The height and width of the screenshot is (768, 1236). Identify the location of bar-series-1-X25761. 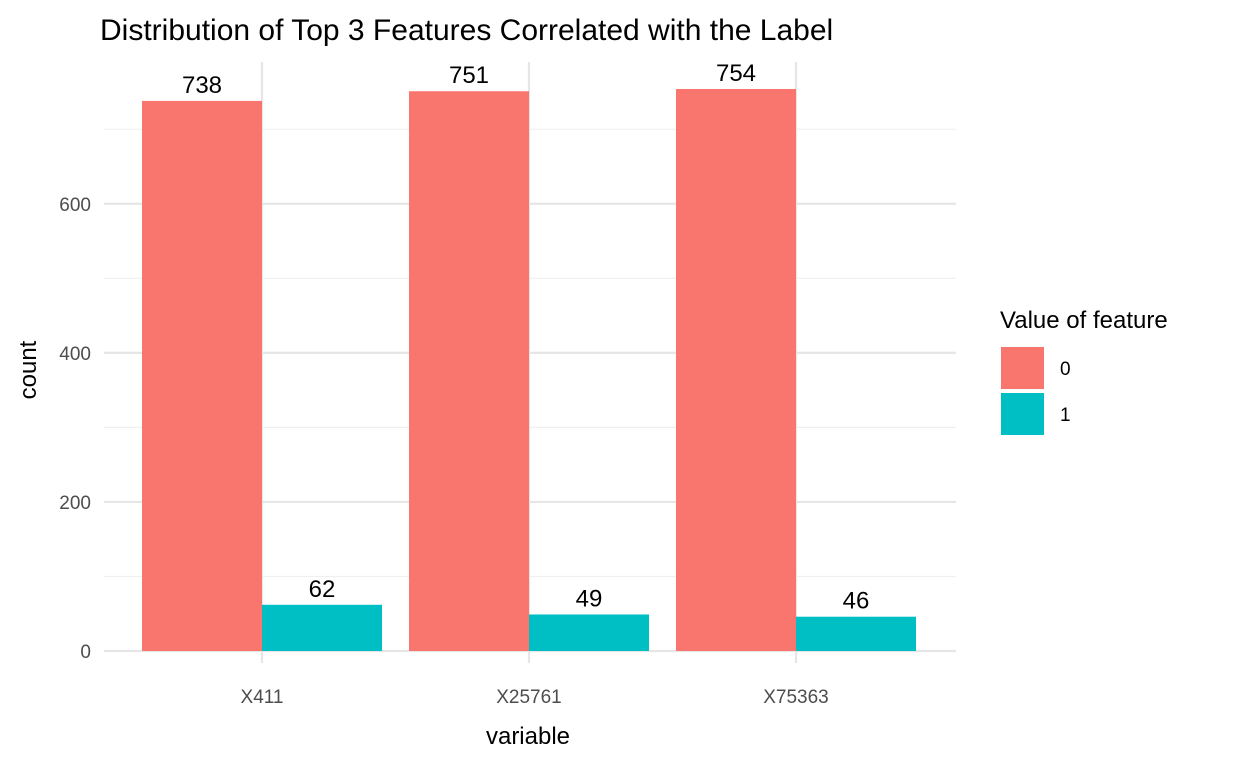
(589, 632).